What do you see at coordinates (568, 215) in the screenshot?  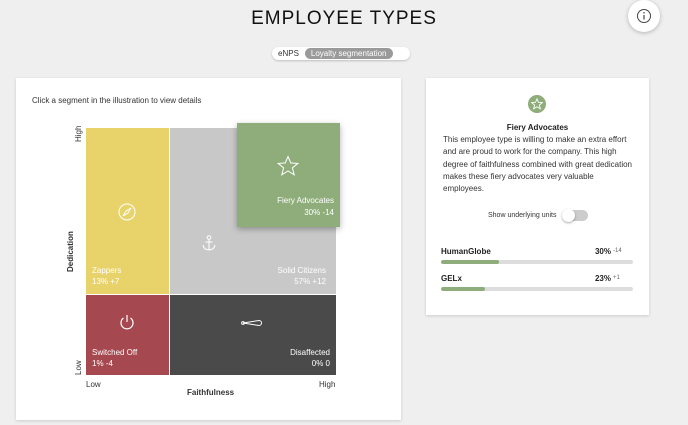 I see `toggle-knob` at bounding box center [568, 215].